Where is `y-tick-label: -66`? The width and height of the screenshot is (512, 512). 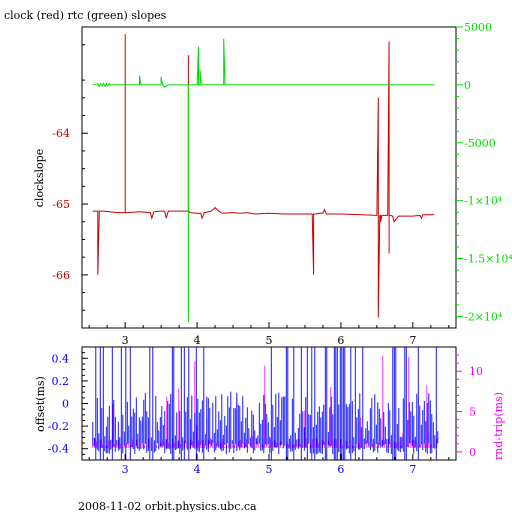 y-tick-label: -66 is located at coordinates (61, 275).